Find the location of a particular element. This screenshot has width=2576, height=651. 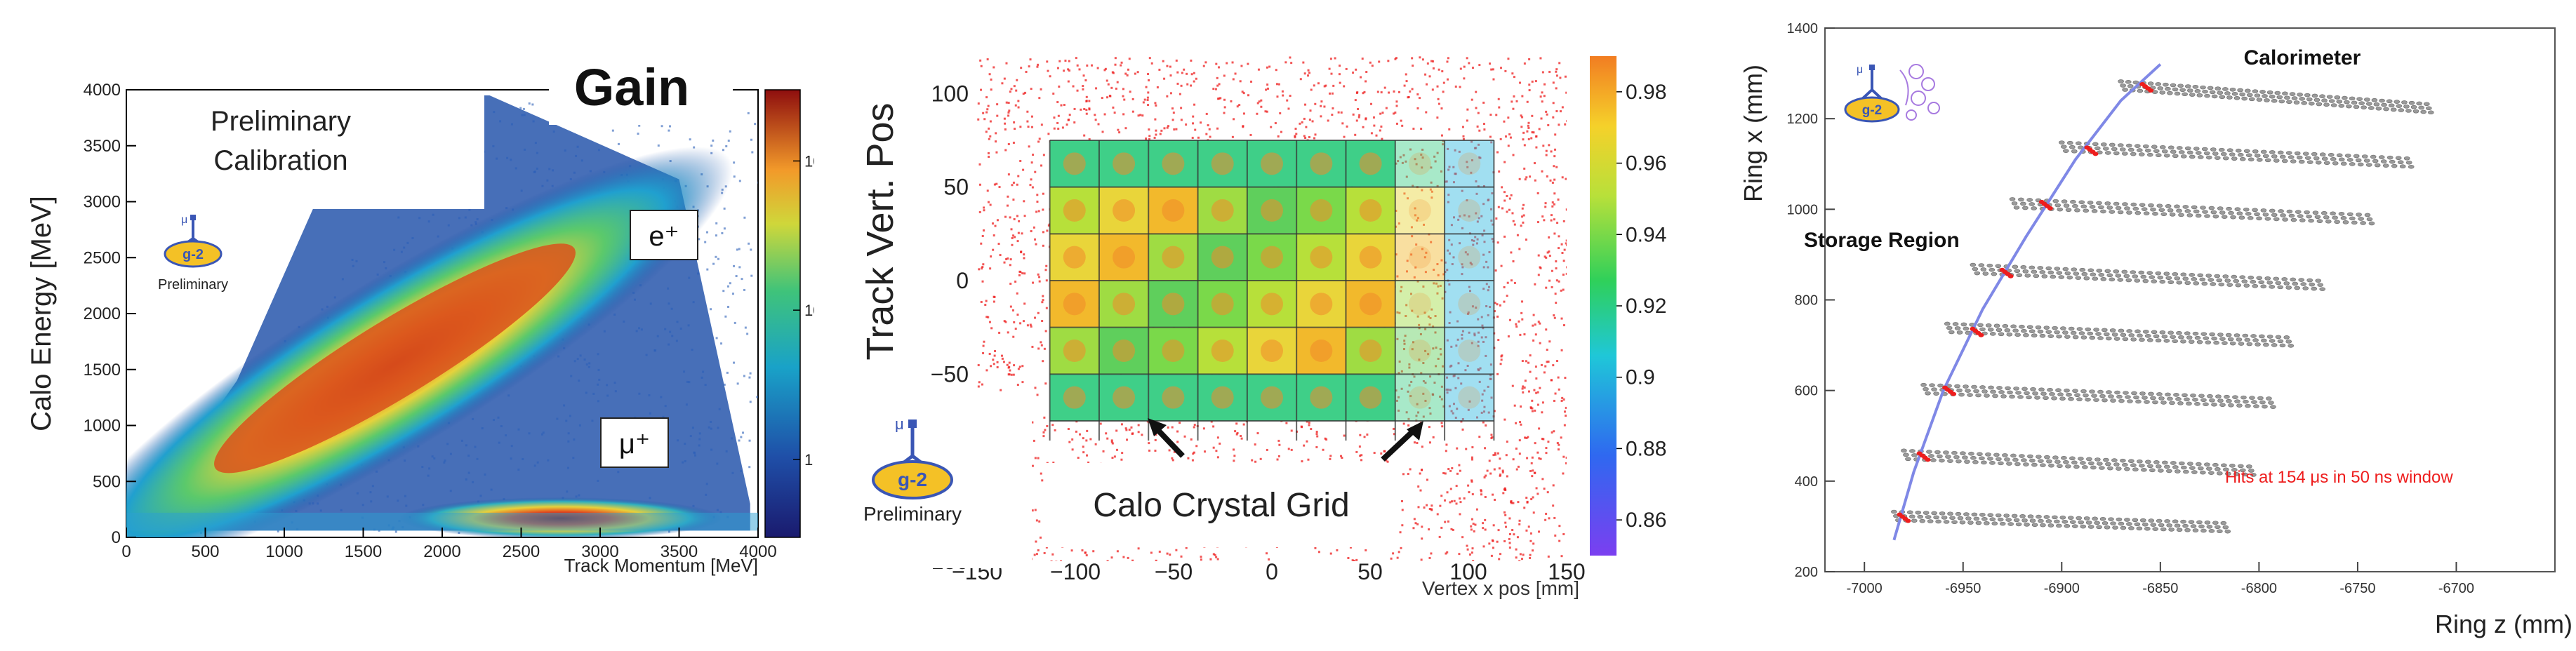

x-tick-label: 4000 is located at coordinates (758, 551).